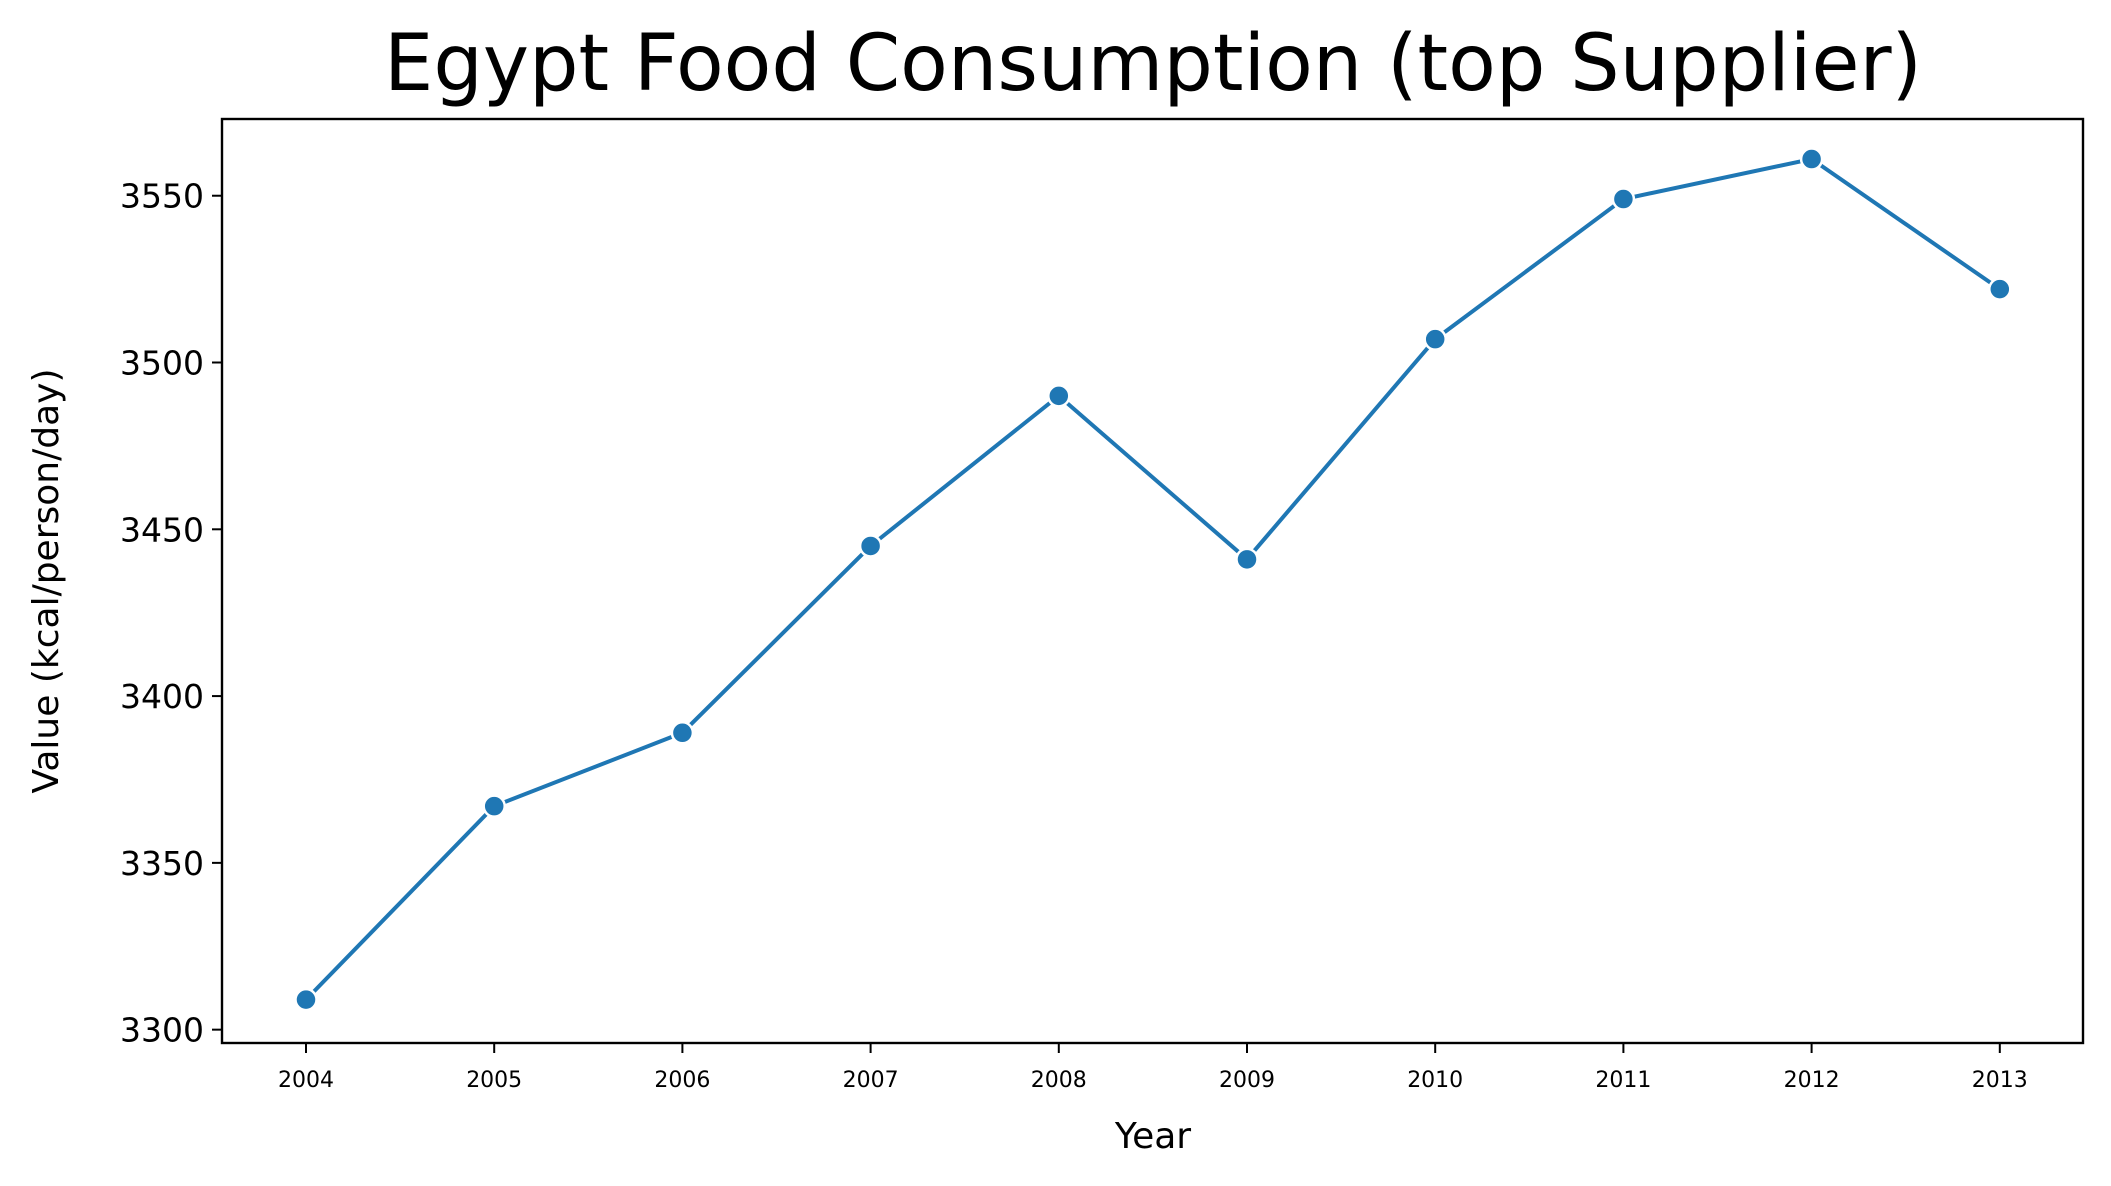  What do you see at coordinates (2000, 1080) in the screenshot?
I see `x-tick-label: 2013` at bounding box center [2000, 1080].